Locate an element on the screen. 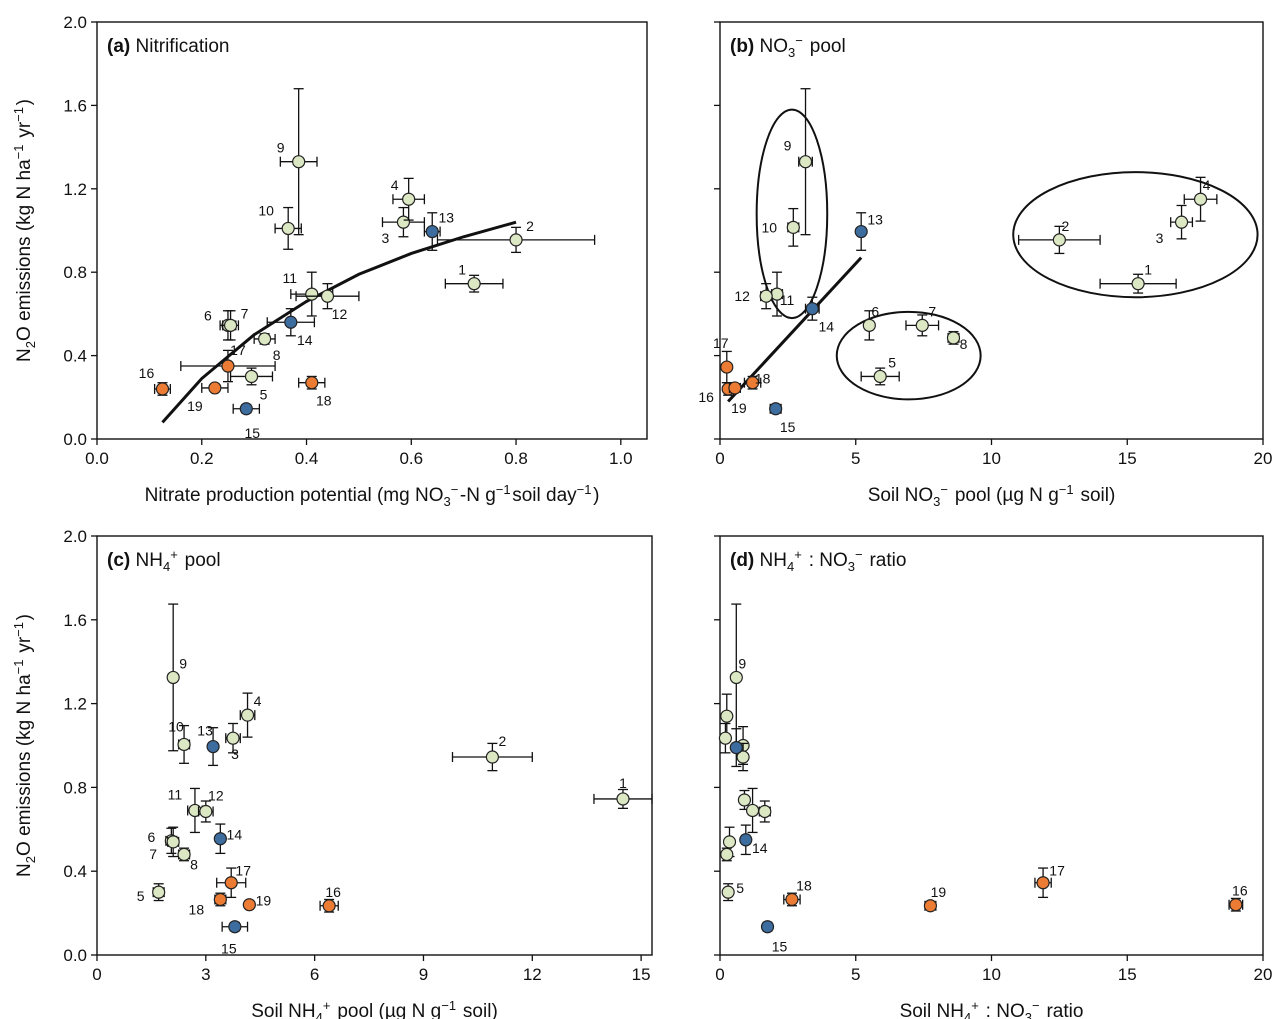 This screenshot has height=1019, width=1274. x-axis-label: Soil NH4+ pool (µg N g−1 soil) is located at coordinates (374, 1008).